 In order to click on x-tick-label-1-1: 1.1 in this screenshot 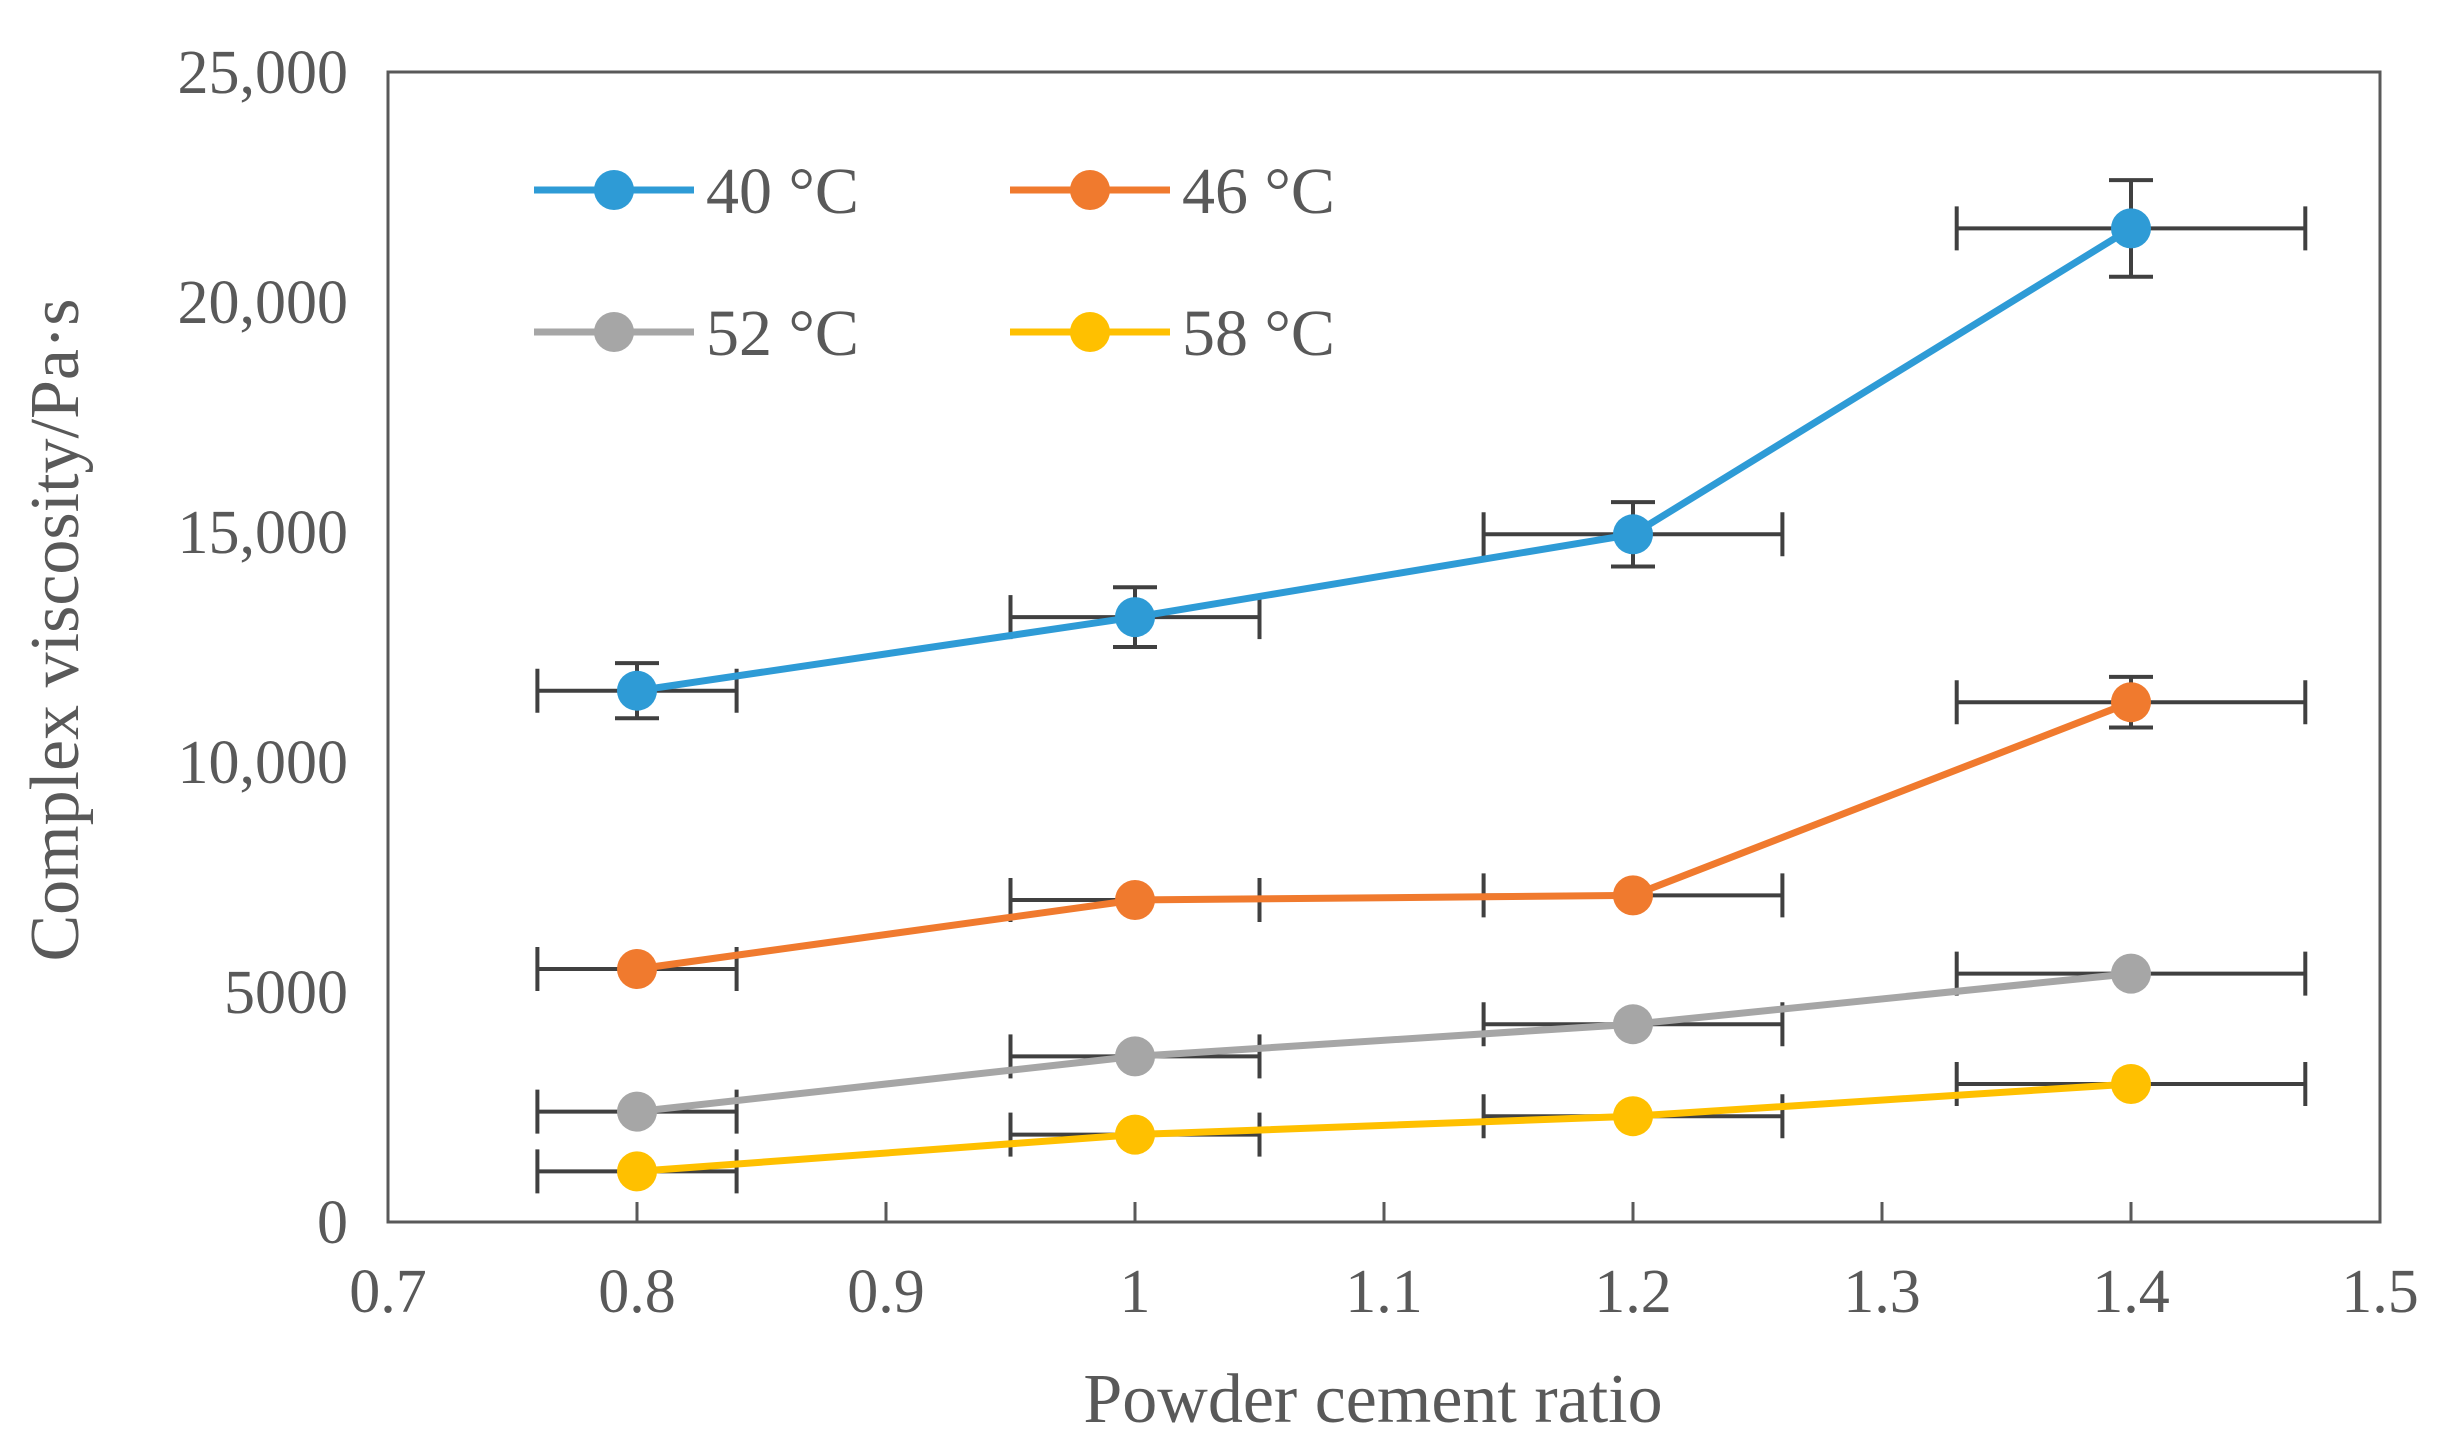, I will do `click(1384, 1292)`.